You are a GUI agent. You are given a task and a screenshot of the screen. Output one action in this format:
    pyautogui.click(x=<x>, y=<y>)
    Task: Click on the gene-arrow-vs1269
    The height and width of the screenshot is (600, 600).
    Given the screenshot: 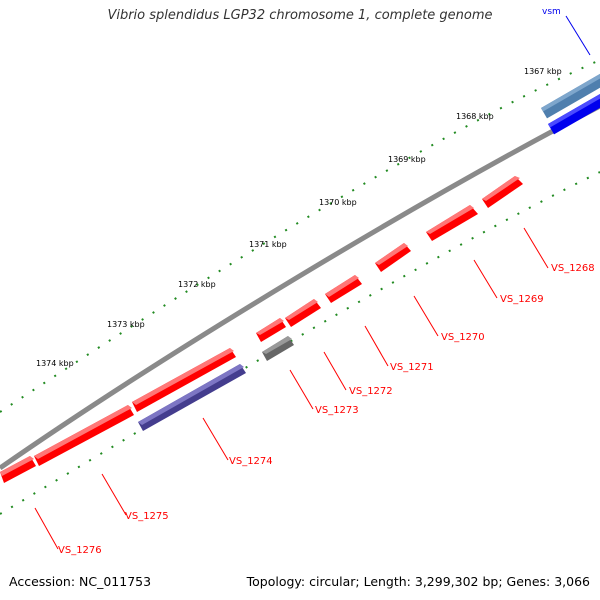 What is the action you would take?
    pyautogui.click(x=452, y=223)
    